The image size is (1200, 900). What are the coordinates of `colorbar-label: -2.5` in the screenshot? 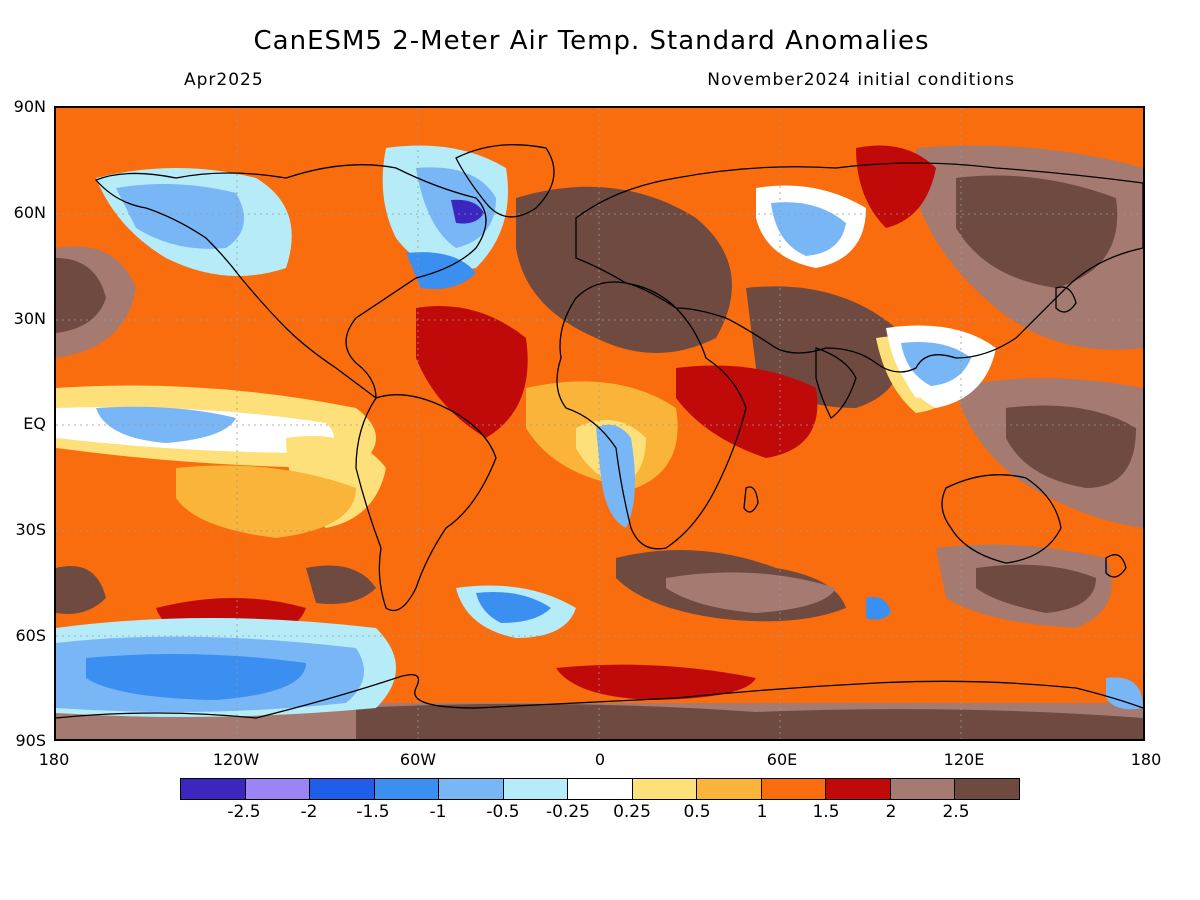 It's located at (244, 812).